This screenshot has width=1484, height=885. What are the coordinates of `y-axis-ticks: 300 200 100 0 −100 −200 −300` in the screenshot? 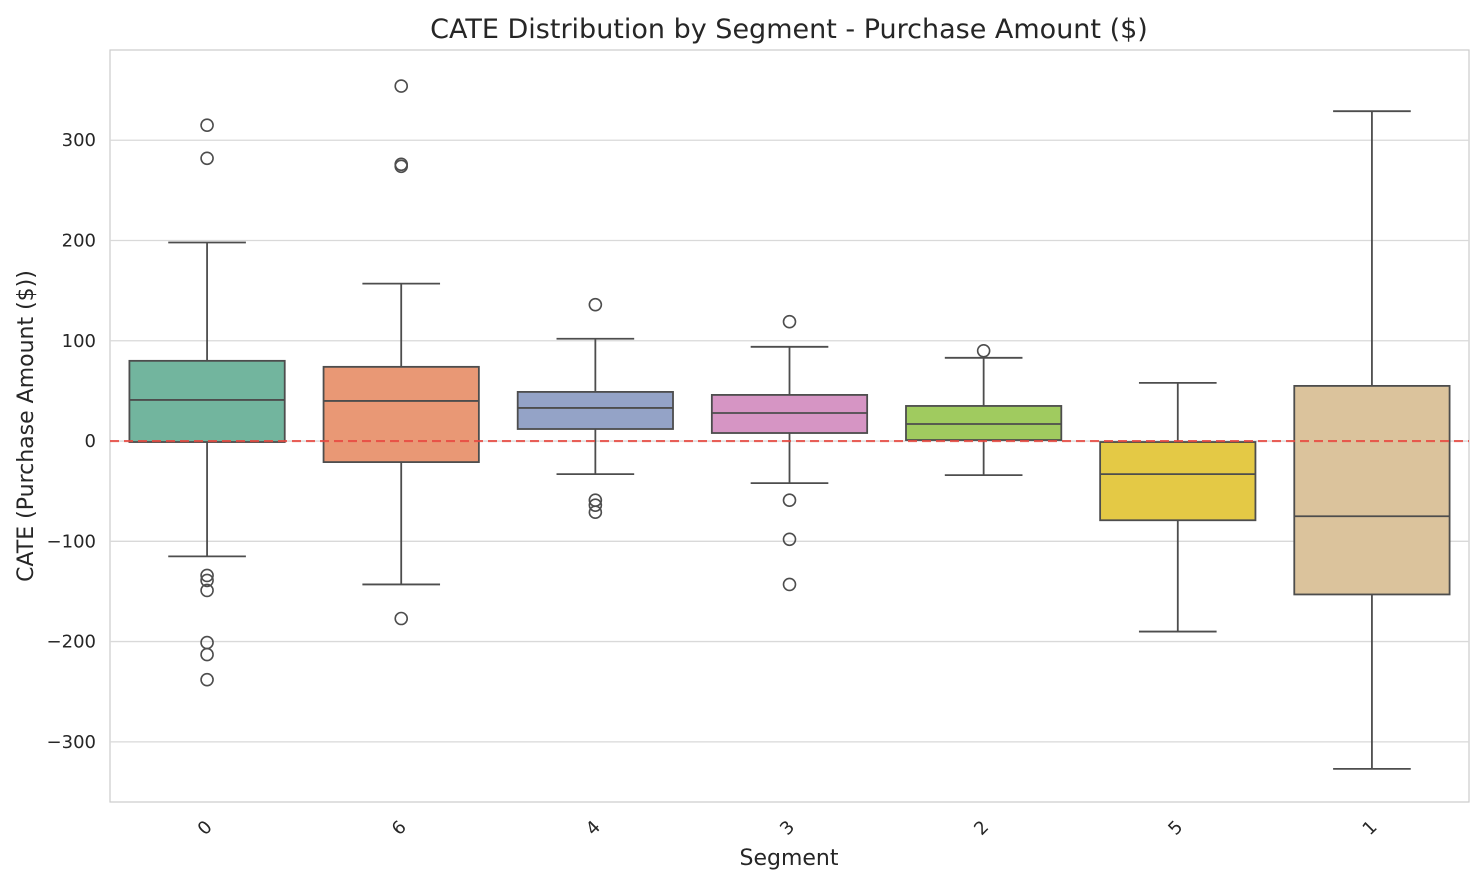 It's located at (71, 441).